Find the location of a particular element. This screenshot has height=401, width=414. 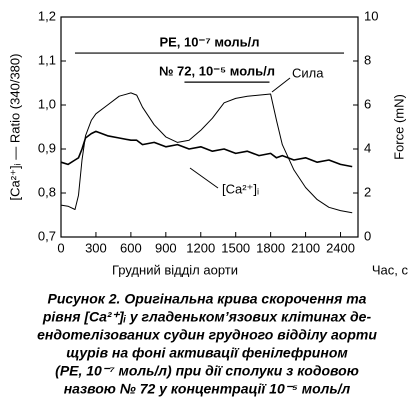

x-tick-label: 1800 is located at coordinates (270, 247).